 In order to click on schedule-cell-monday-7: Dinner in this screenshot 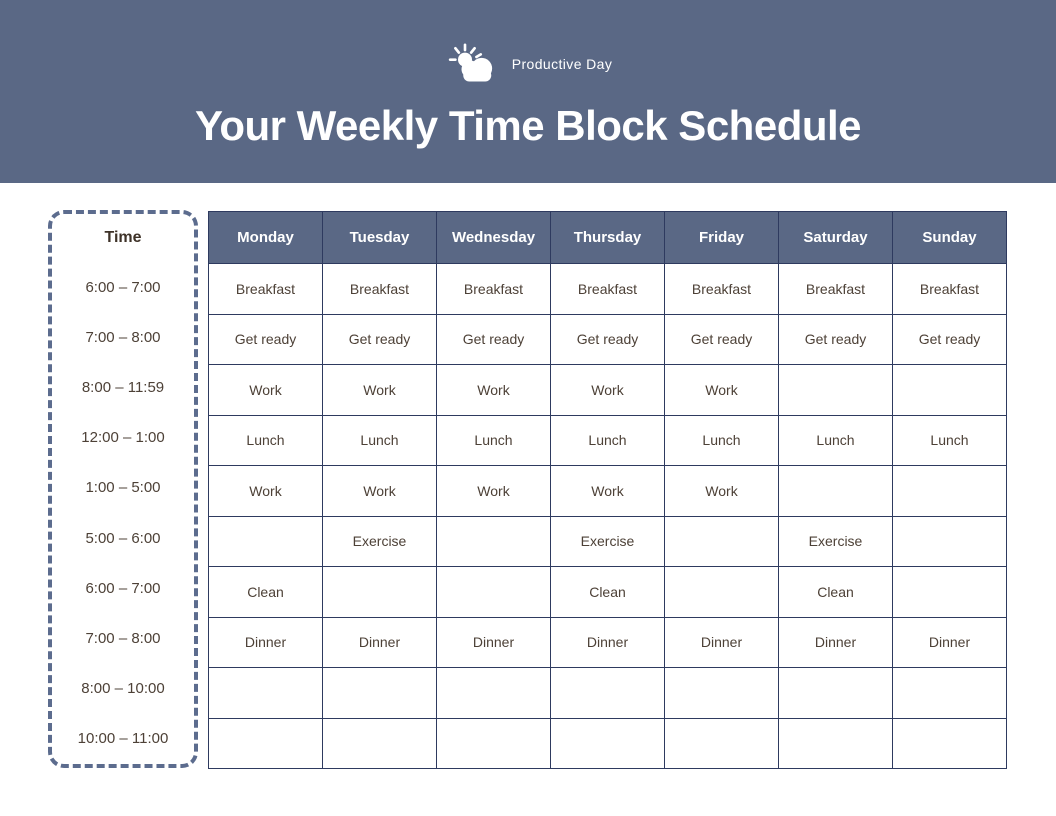, I will do `click(265, 642)`.